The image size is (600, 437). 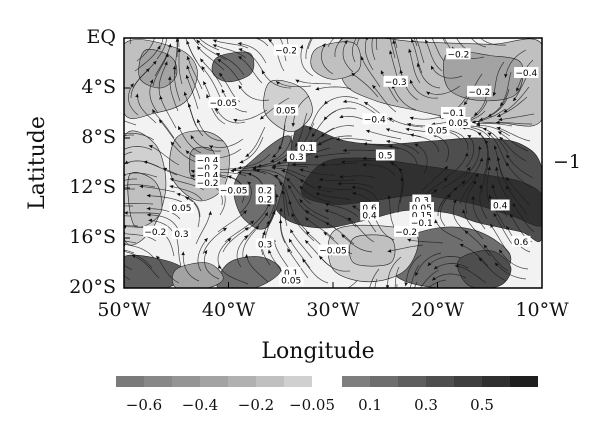 I want to click on contour-label-text: −0.1, so click(x=453, y=114).